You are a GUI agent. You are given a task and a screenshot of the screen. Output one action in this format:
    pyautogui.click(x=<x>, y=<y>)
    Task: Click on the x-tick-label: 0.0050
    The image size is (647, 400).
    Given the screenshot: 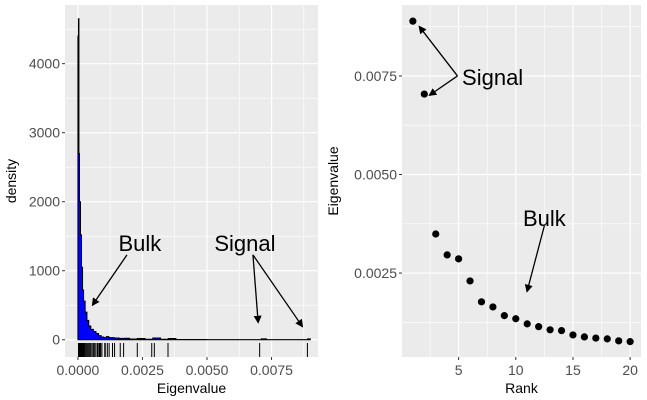 What is the action you would take?
    pyautogui.click(x=207, y=370)
    